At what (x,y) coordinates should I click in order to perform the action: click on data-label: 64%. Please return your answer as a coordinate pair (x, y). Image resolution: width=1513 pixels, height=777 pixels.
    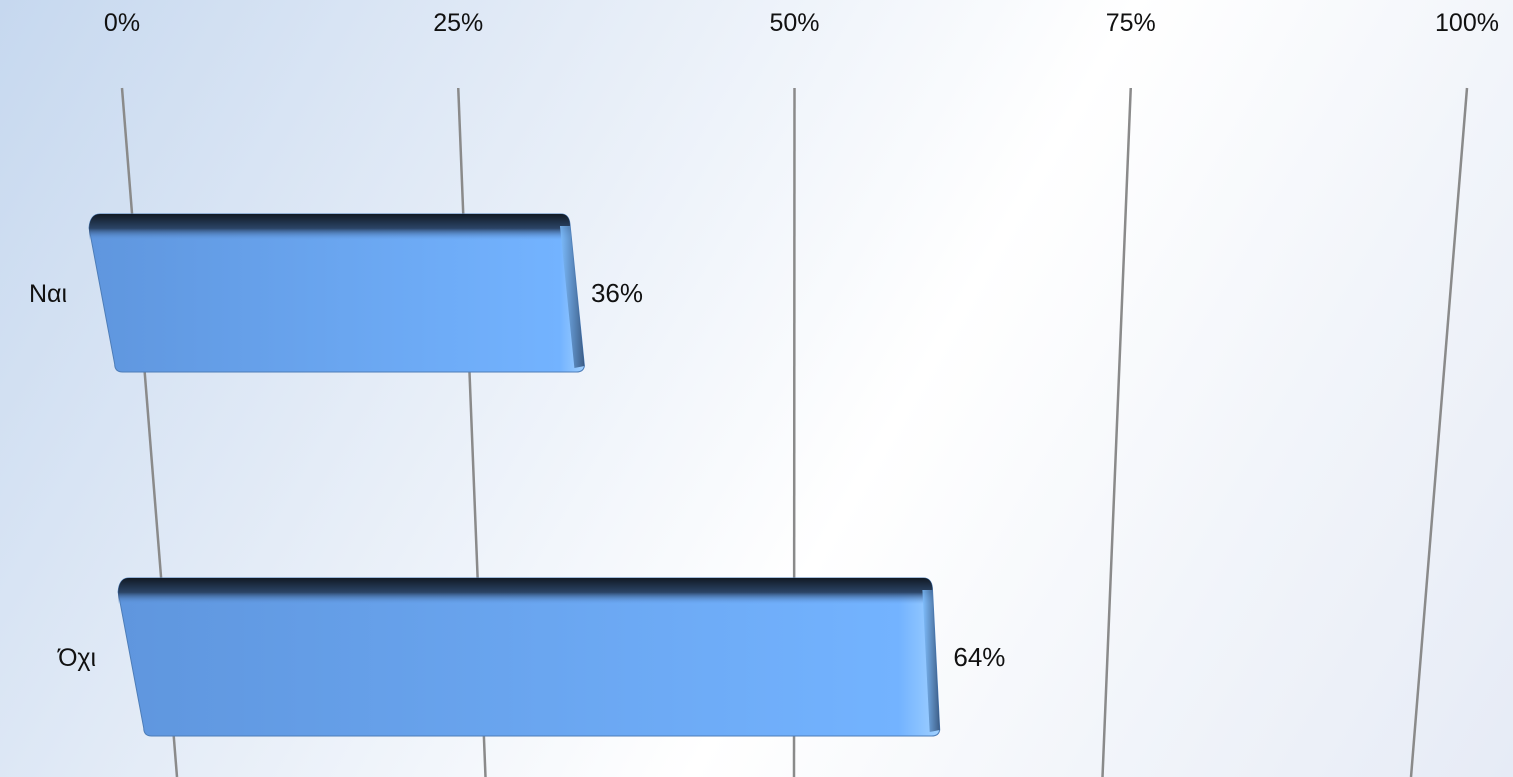
    Looking at the image, I should click on (979, 657).